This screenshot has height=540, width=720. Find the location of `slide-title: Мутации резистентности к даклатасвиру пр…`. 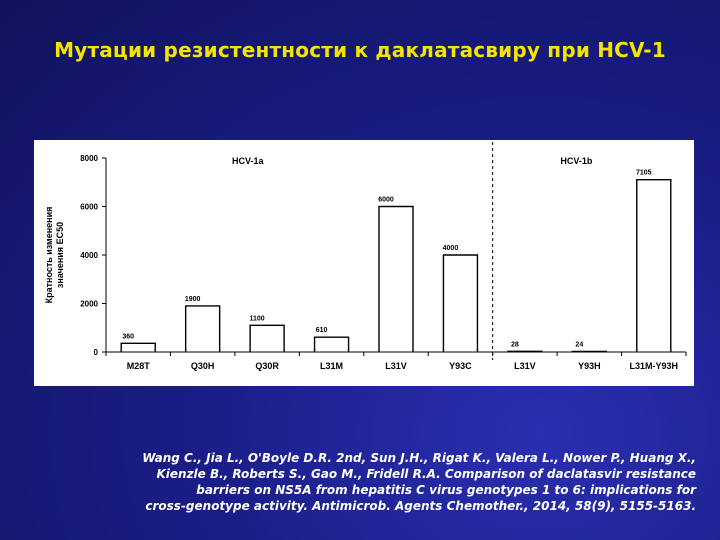

slide-title: Мутации резистентности к даклатасвиру пр… is located at coordinates (360, 50).